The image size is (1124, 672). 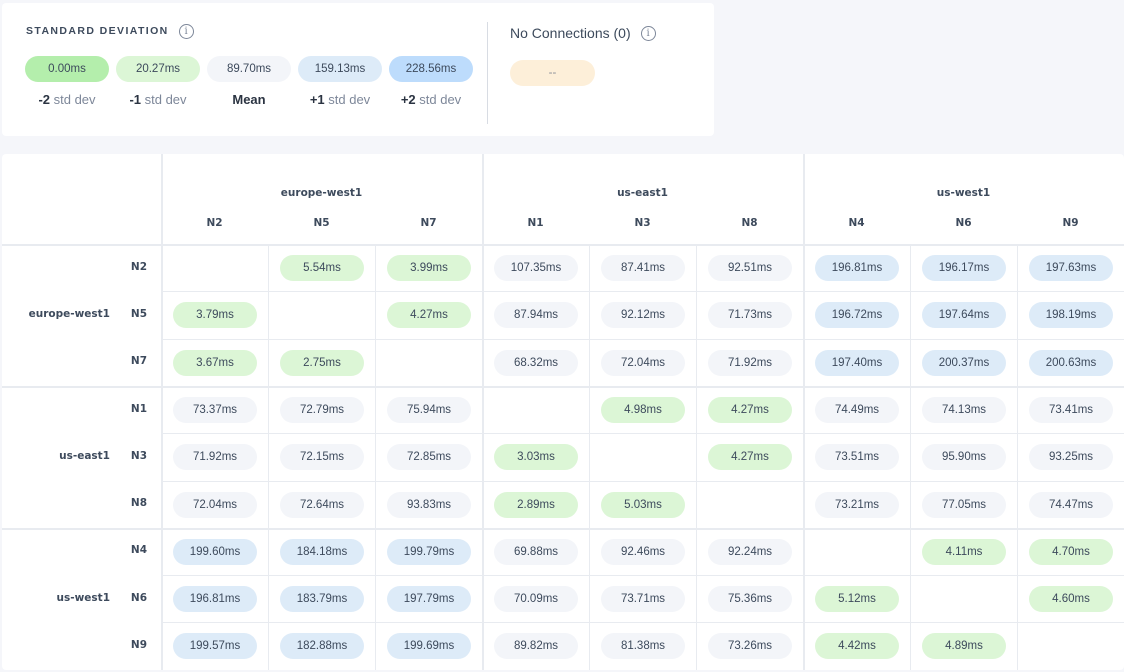 I want to click on latency-cell: 4.98ms, so click(x=643, y=409).